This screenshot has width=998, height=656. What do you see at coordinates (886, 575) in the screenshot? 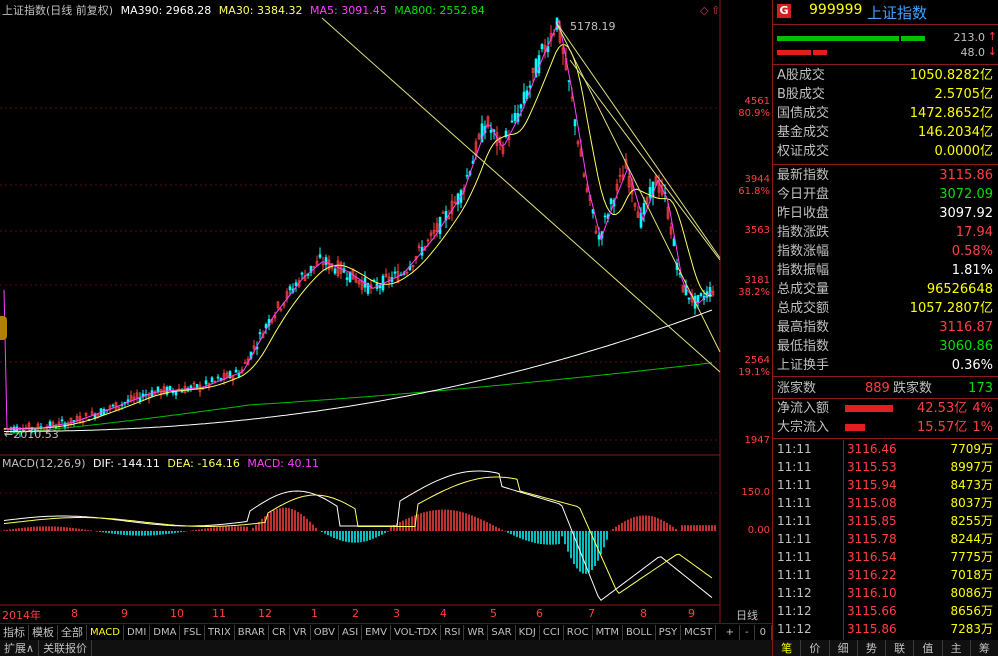
I see `tick-row: 11:11 3116.22 7018万` at bounding box center [886, 575].